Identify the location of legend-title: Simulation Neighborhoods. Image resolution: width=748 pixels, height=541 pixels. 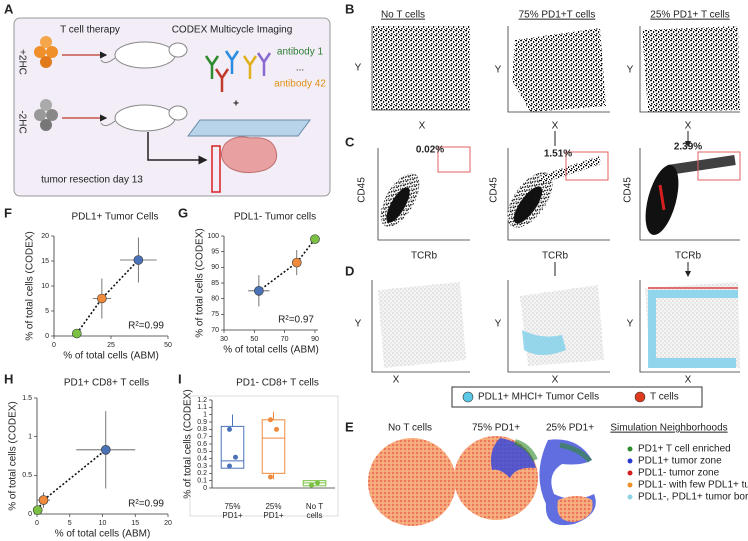
(668, 428).